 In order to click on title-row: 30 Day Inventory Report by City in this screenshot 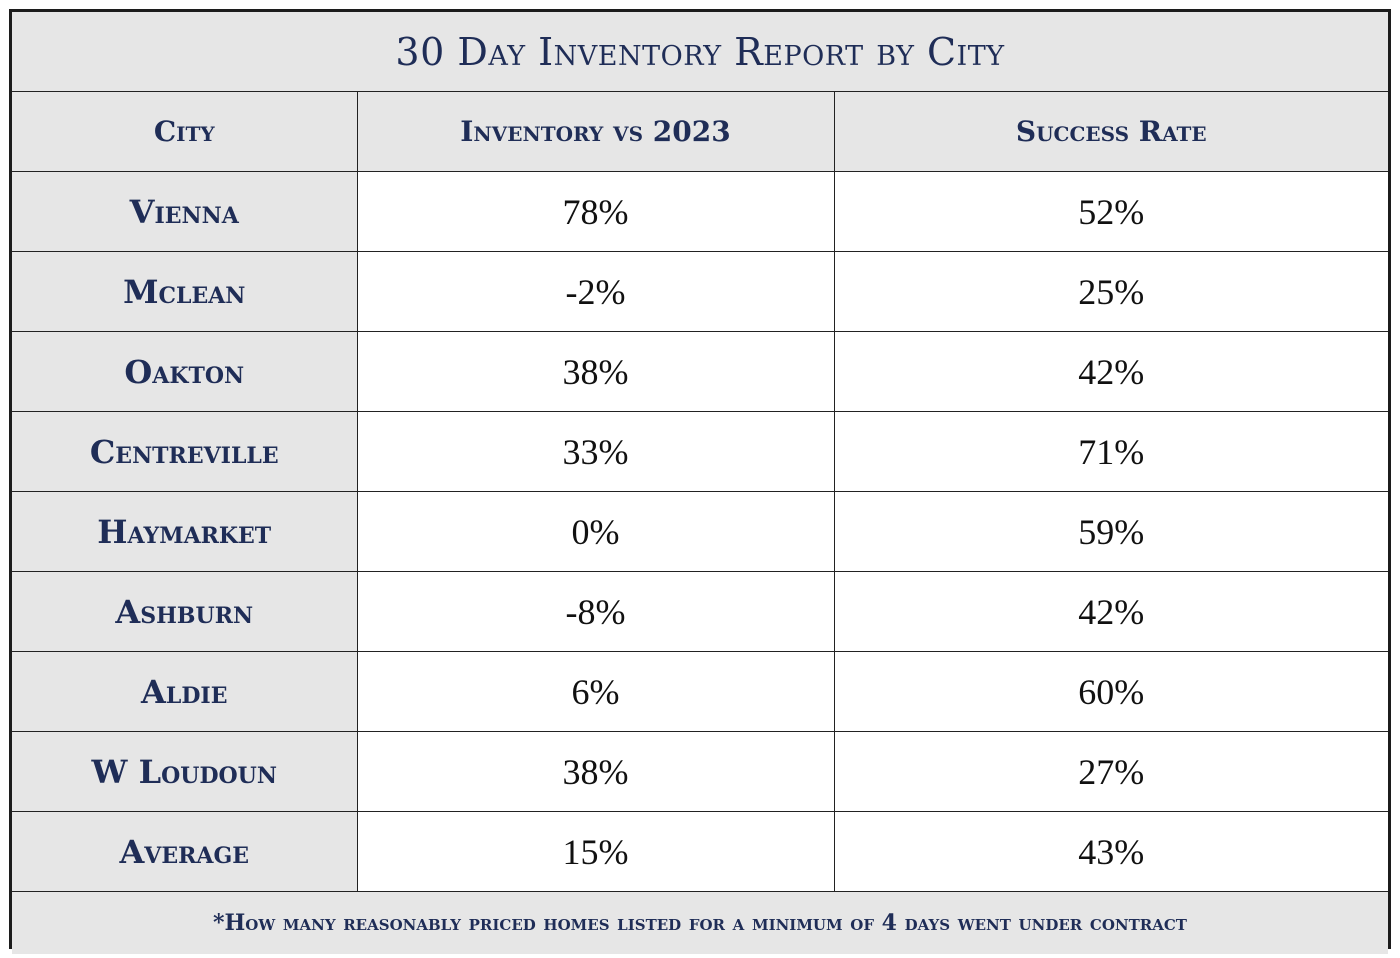, I will do `click(700, 52)`.